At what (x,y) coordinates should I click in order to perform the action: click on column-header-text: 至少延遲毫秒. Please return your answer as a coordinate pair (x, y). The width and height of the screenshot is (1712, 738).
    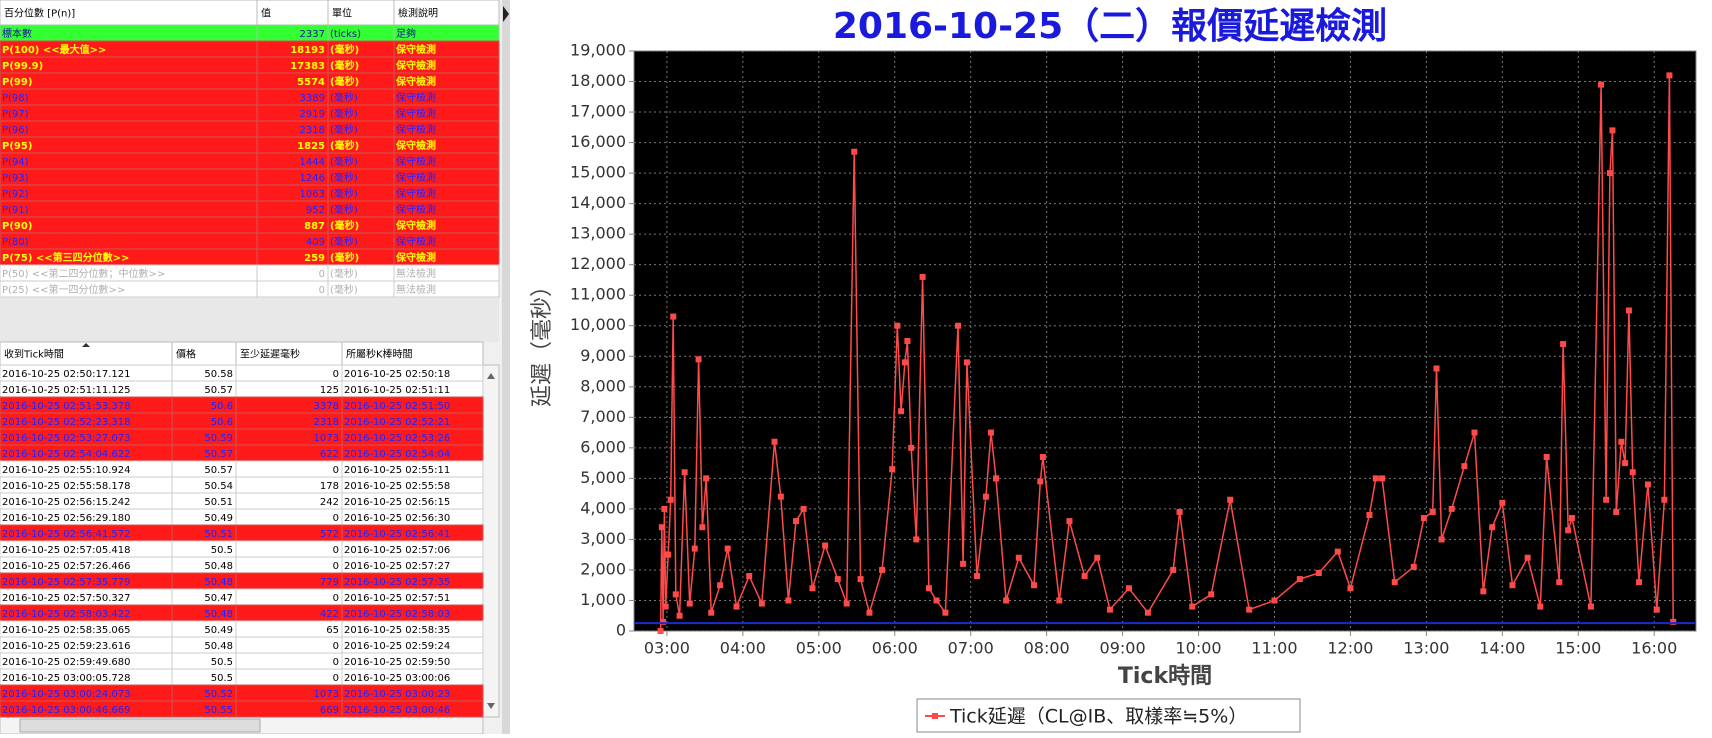
    Looking at the image, I should click on (270, 354).